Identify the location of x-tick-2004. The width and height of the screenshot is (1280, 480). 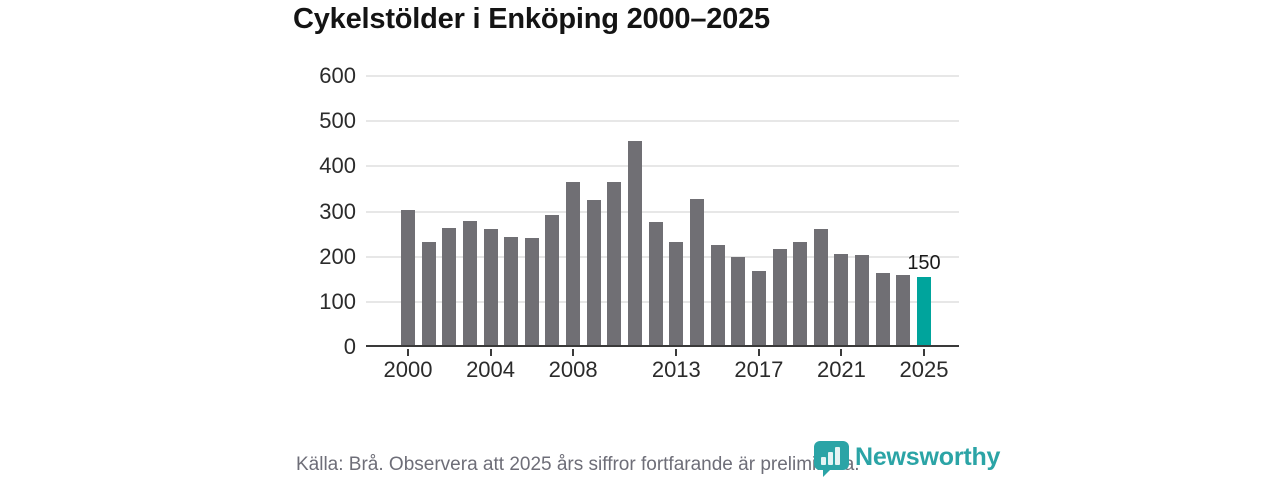
(490, 352).